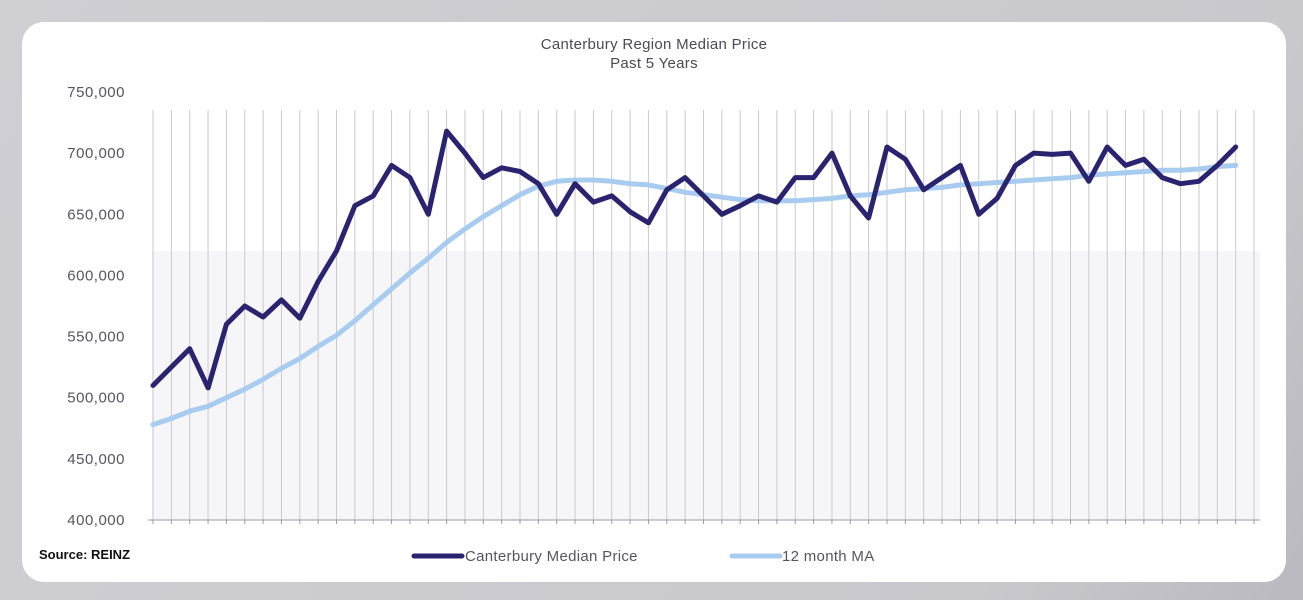 The height and width of the screenshot is (600, 1303). Describe the element at coordinates (96, 153) in the screenshot. I see `y-tick-label: 700,000` at that location.